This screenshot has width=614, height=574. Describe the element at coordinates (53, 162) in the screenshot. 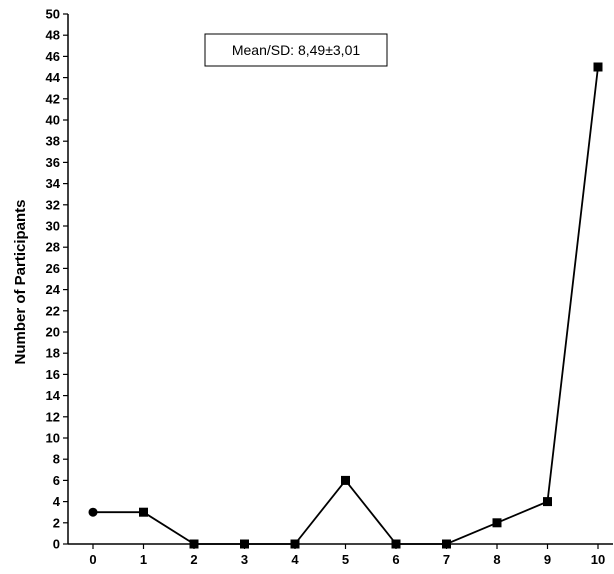

I see `y-tick-label: 36` at that location.